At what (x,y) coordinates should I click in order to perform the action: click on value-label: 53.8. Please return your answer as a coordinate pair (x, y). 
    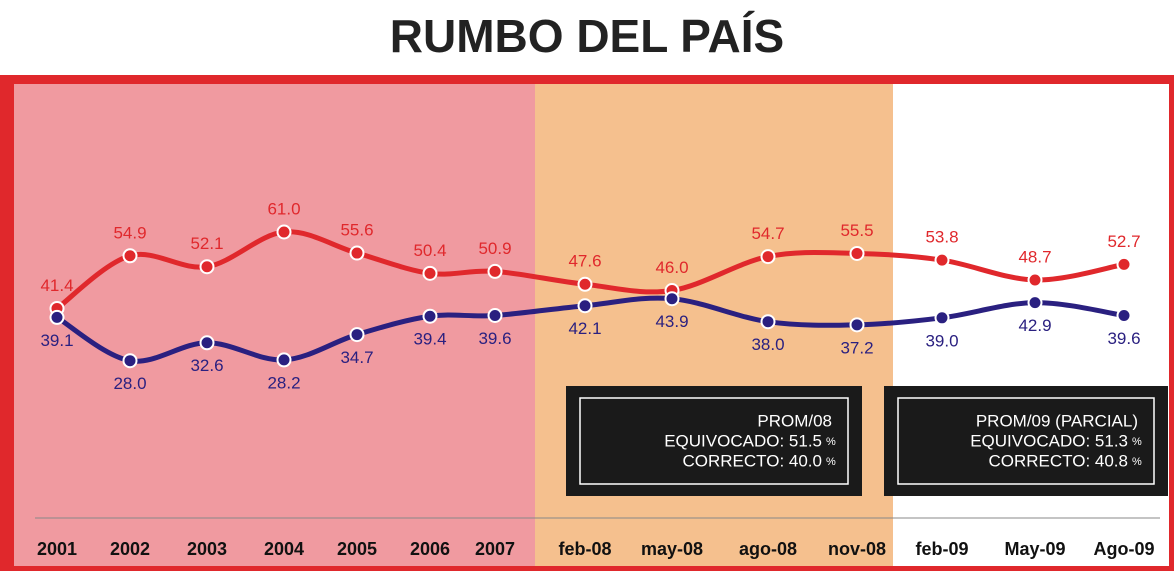
    Looking at the image, I should click on (941, 237).